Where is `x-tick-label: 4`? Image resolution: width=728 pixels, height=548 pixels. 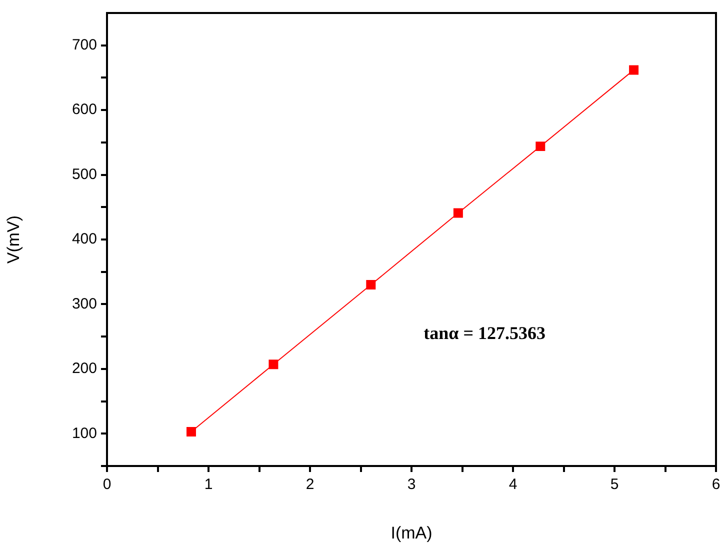
x-tick-label: 4 is located at coordinates (513, 485).